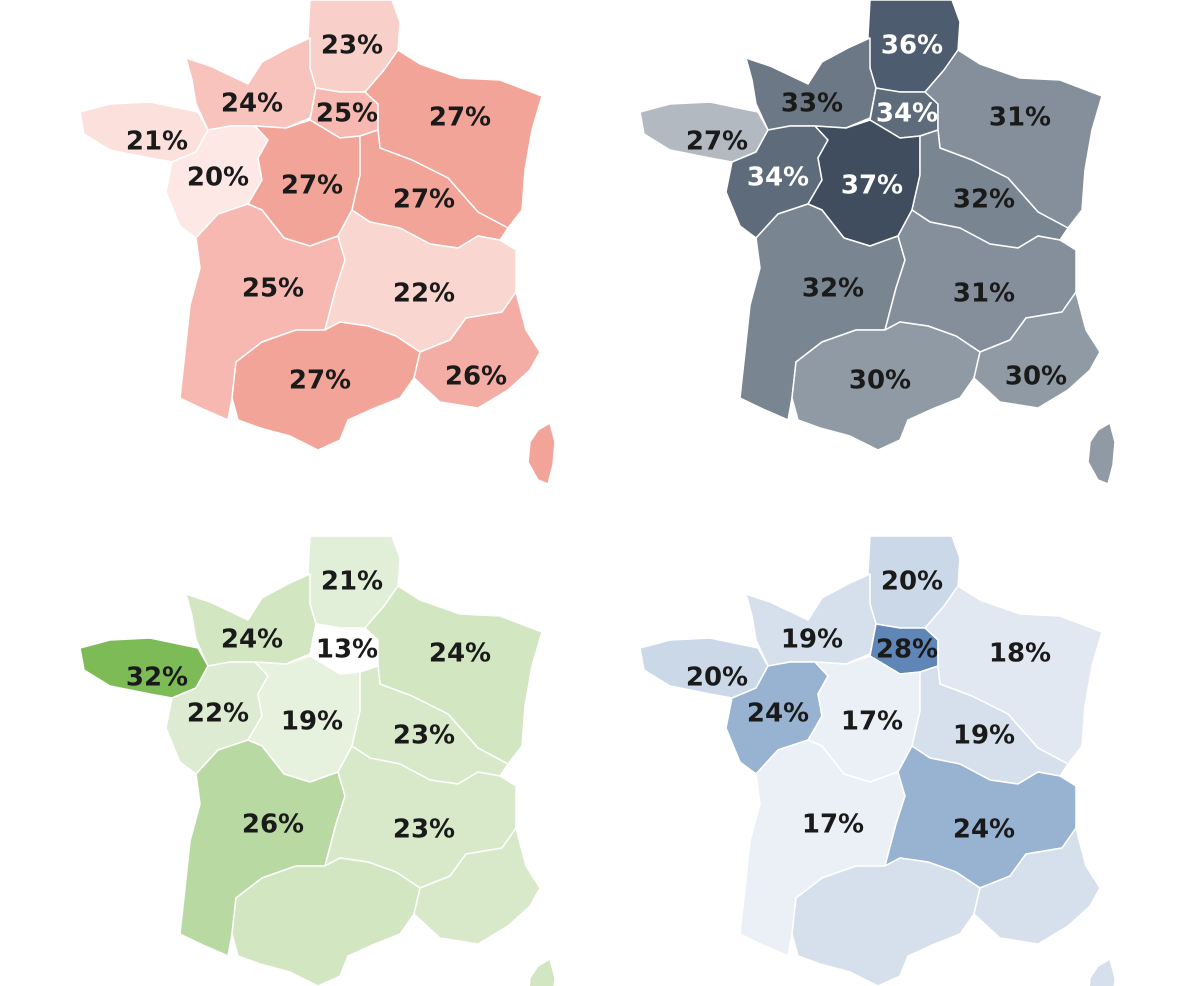 This screenshot has height=986, width=1200. What do you see at coordinates (1020, 654) in the screenshot?
I see `region-value-label: 18%` at bounding box center [1020, 654].